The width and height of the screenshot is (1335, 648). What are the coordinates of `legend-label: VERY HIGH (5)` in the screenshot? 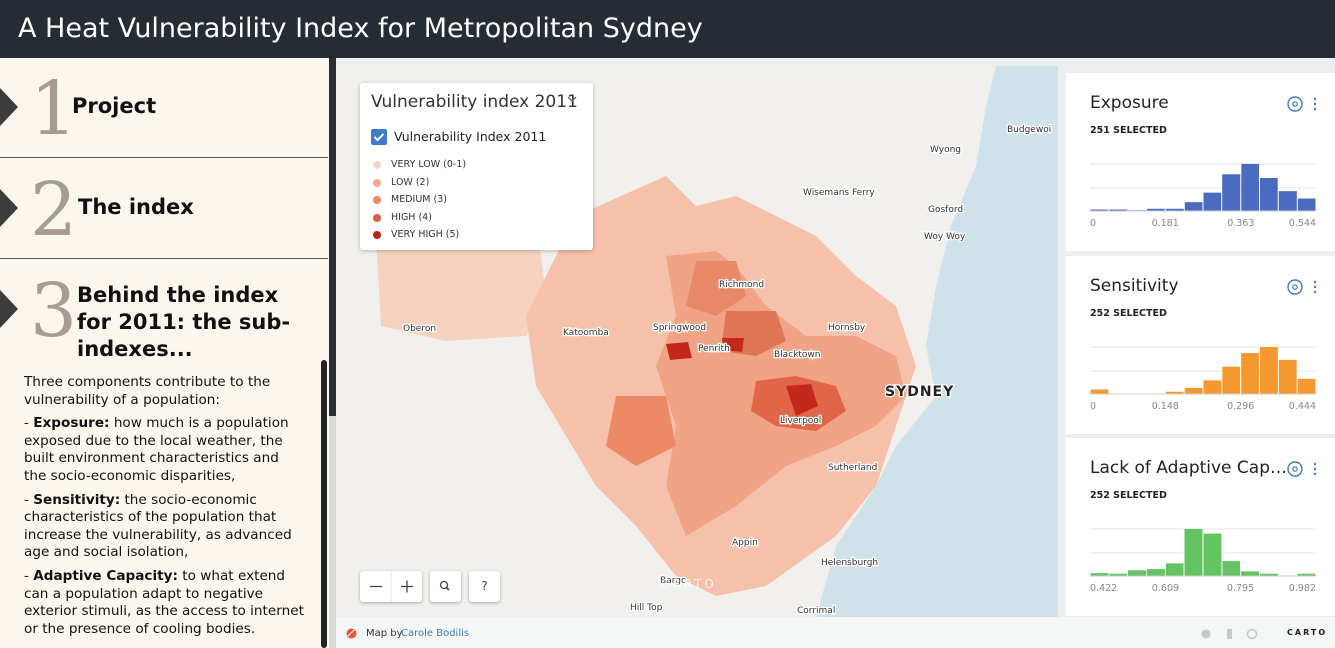 It's located at (425, 234).